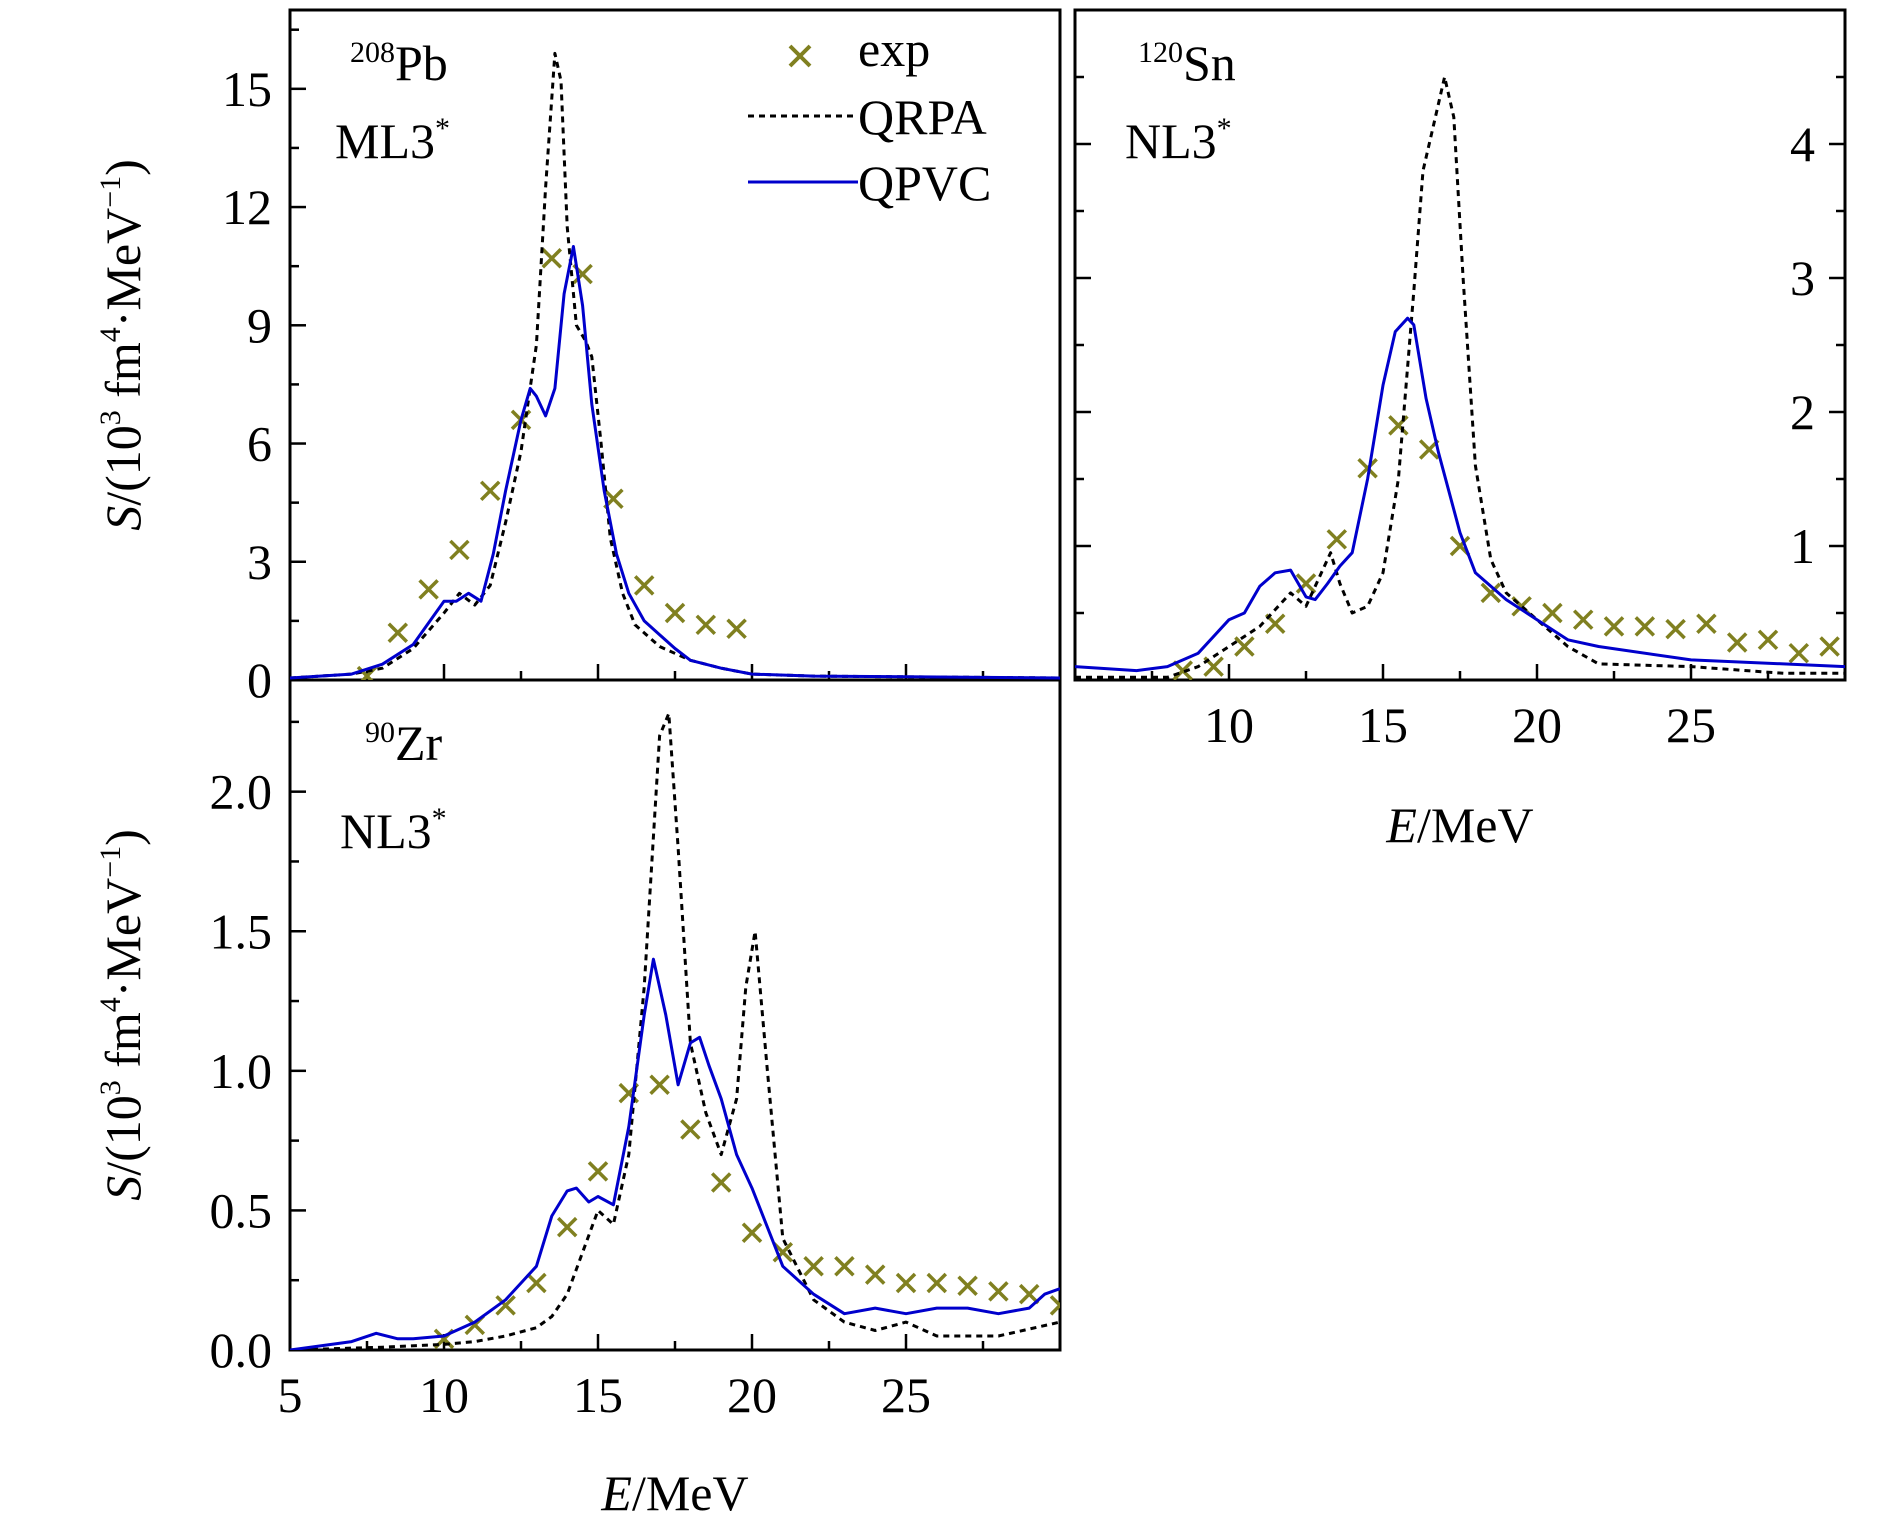 This screenshot has height=1518, width=1890. What do you see at coordinates (1383, 725) in the screenshot?
I see `x-tick-label-sn: 15` at bounding box center [1383, 725].